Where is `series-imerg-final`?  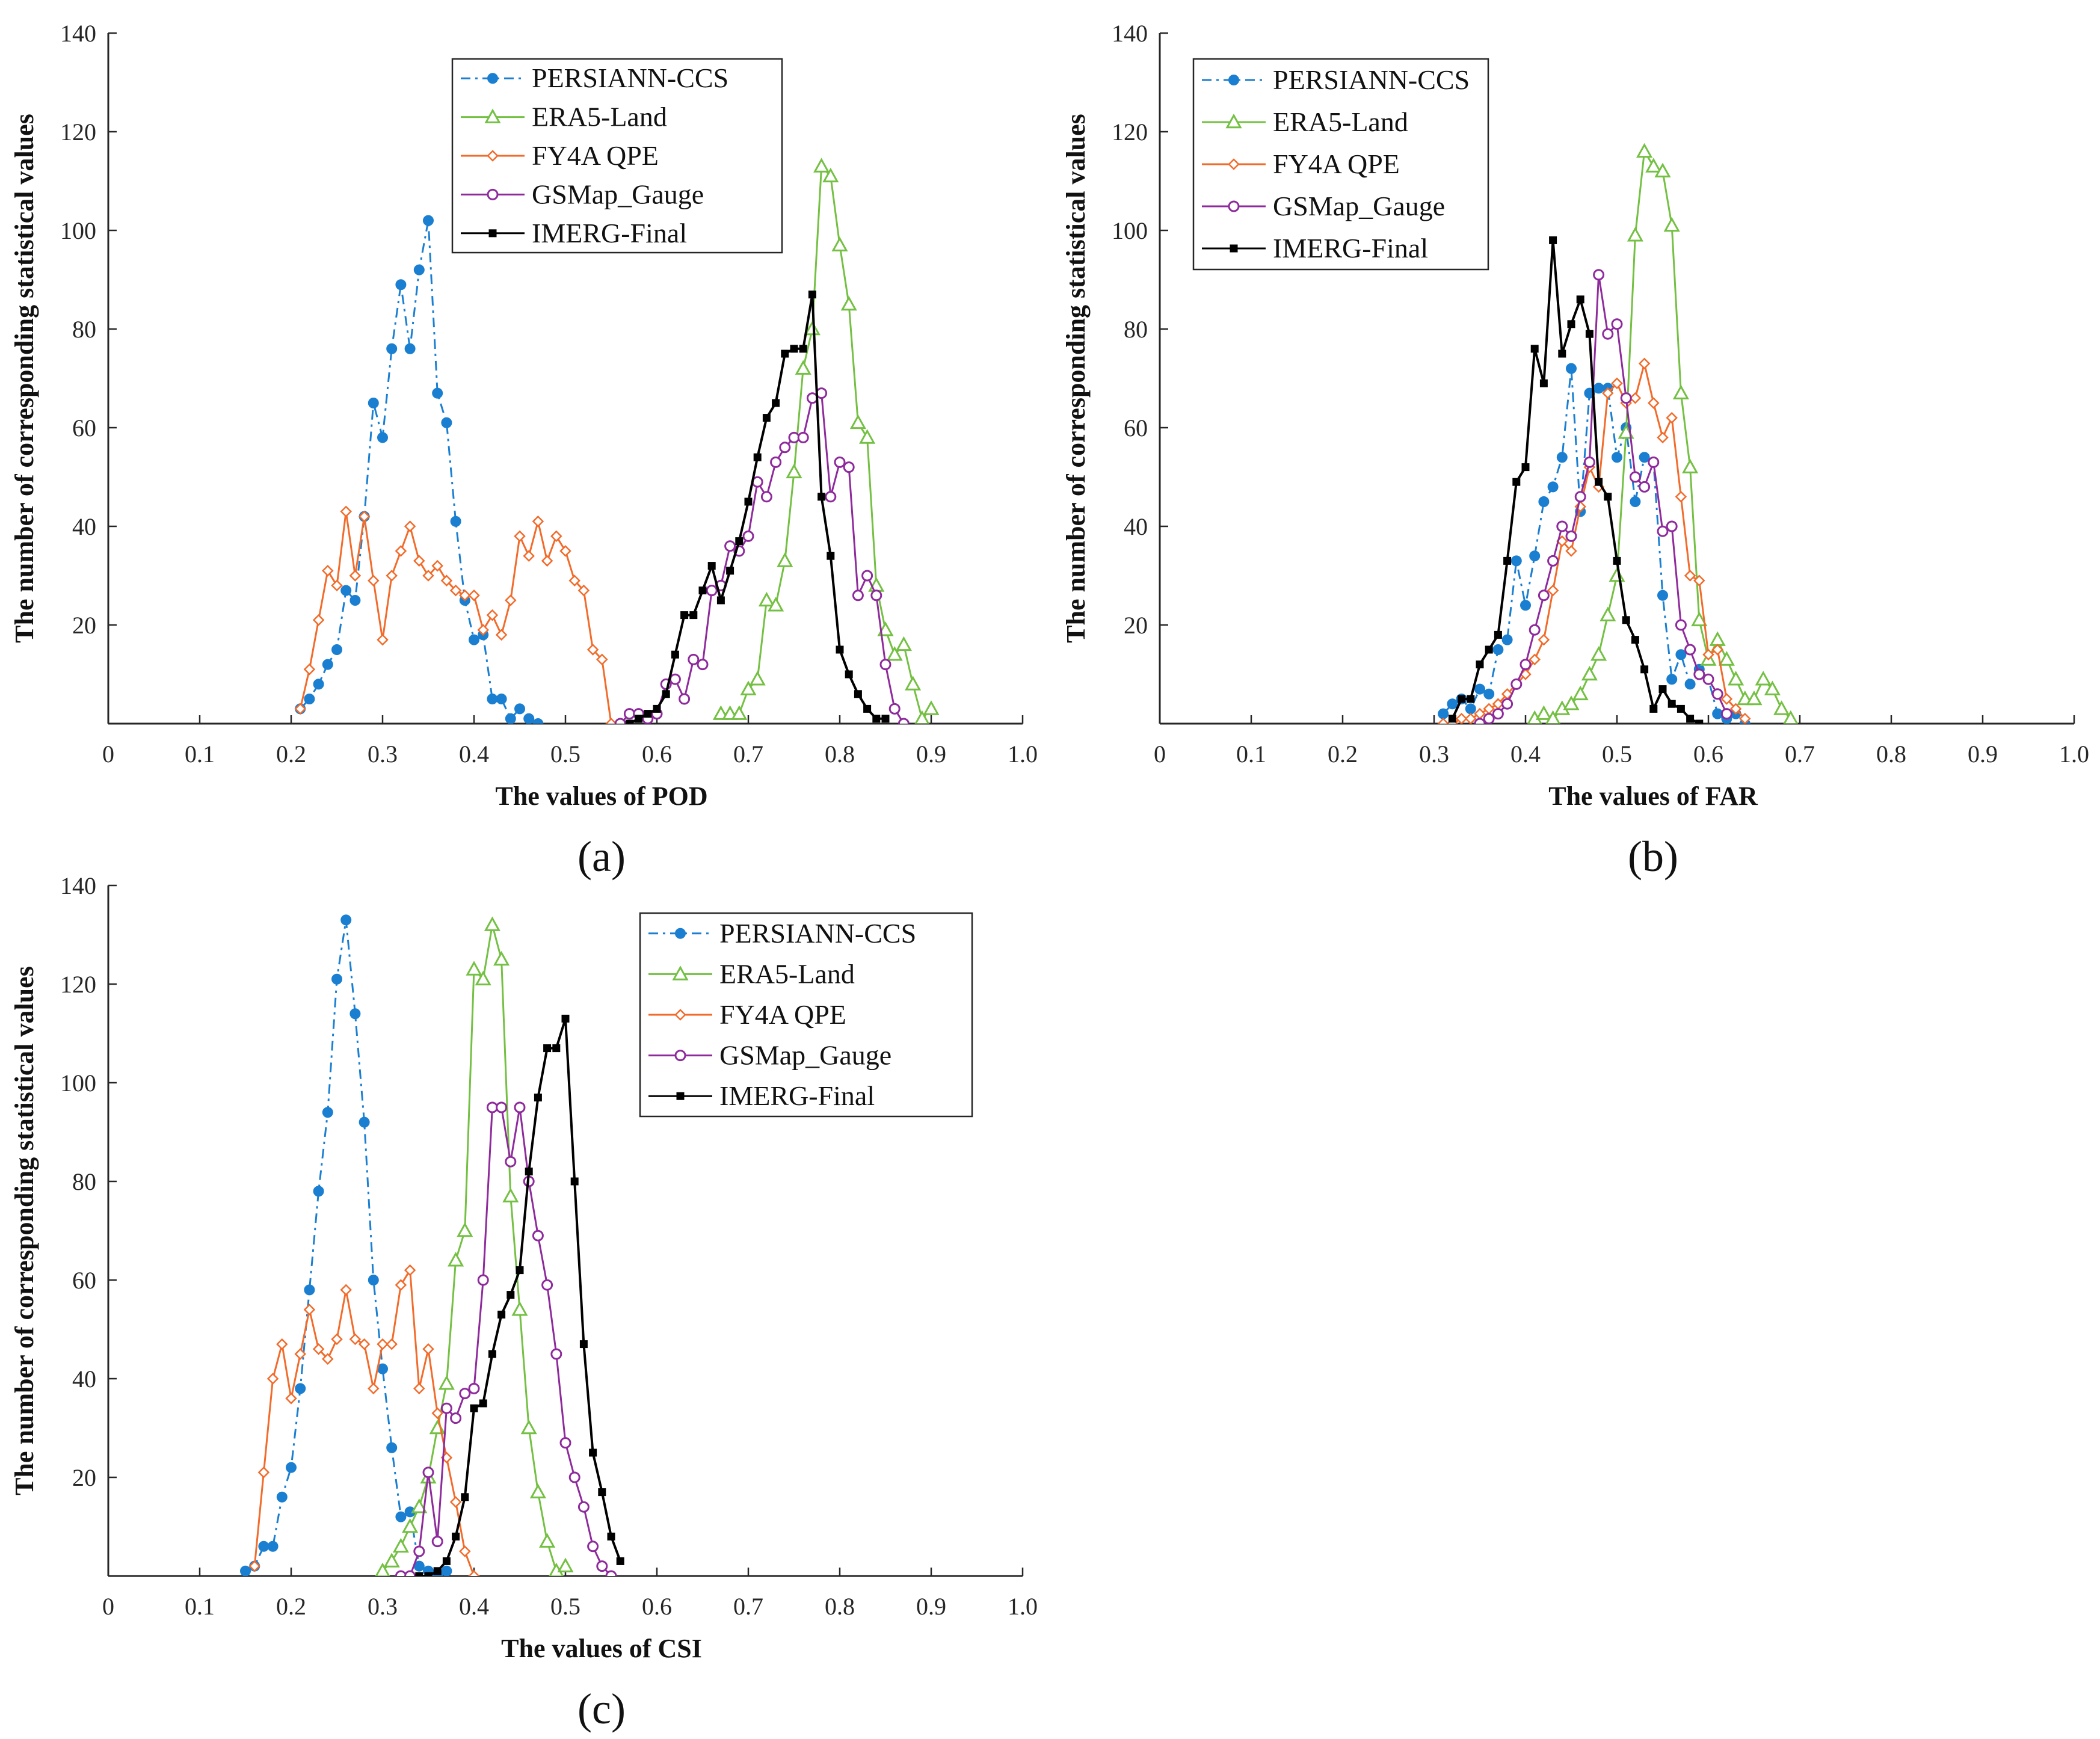 series-imerg-final is located at coordinates (757, 507).